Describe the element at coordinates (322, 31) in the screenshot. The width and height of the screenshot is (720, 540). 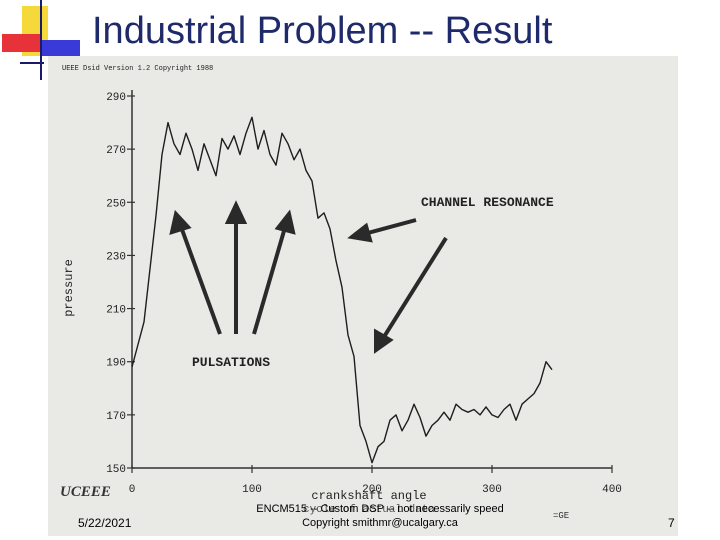
I see `slide-title: Industrial Problem -- Result` at that location.